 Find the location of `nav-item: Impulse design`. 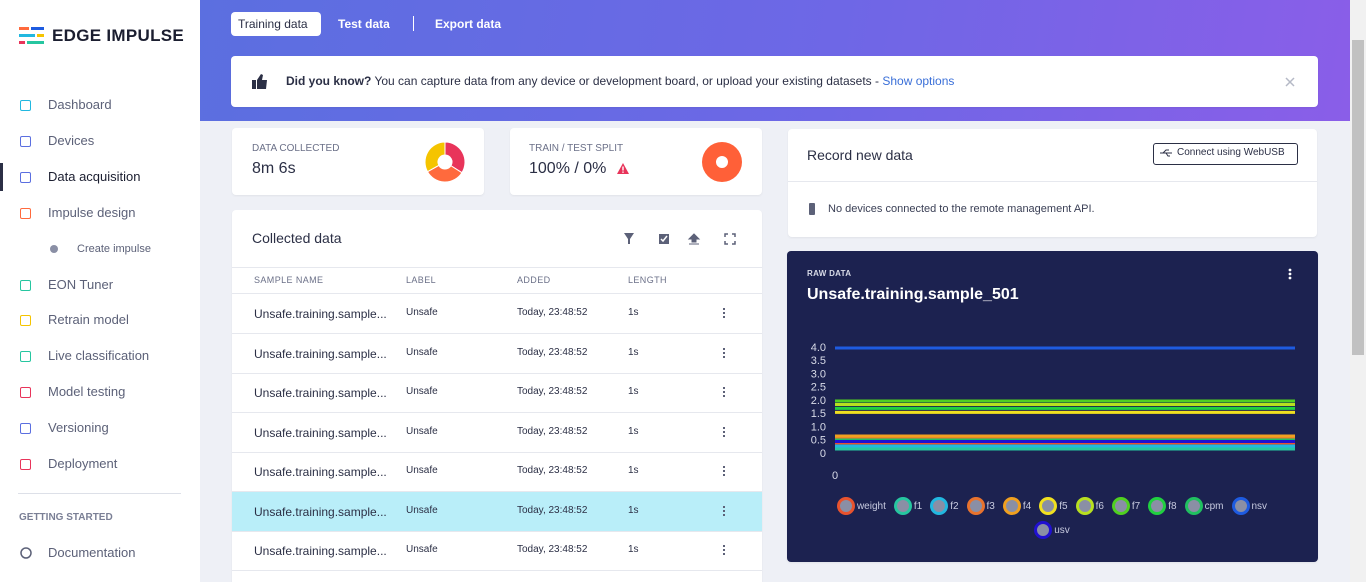

nav-item: Impulse design is located at coordinates (92, 212).